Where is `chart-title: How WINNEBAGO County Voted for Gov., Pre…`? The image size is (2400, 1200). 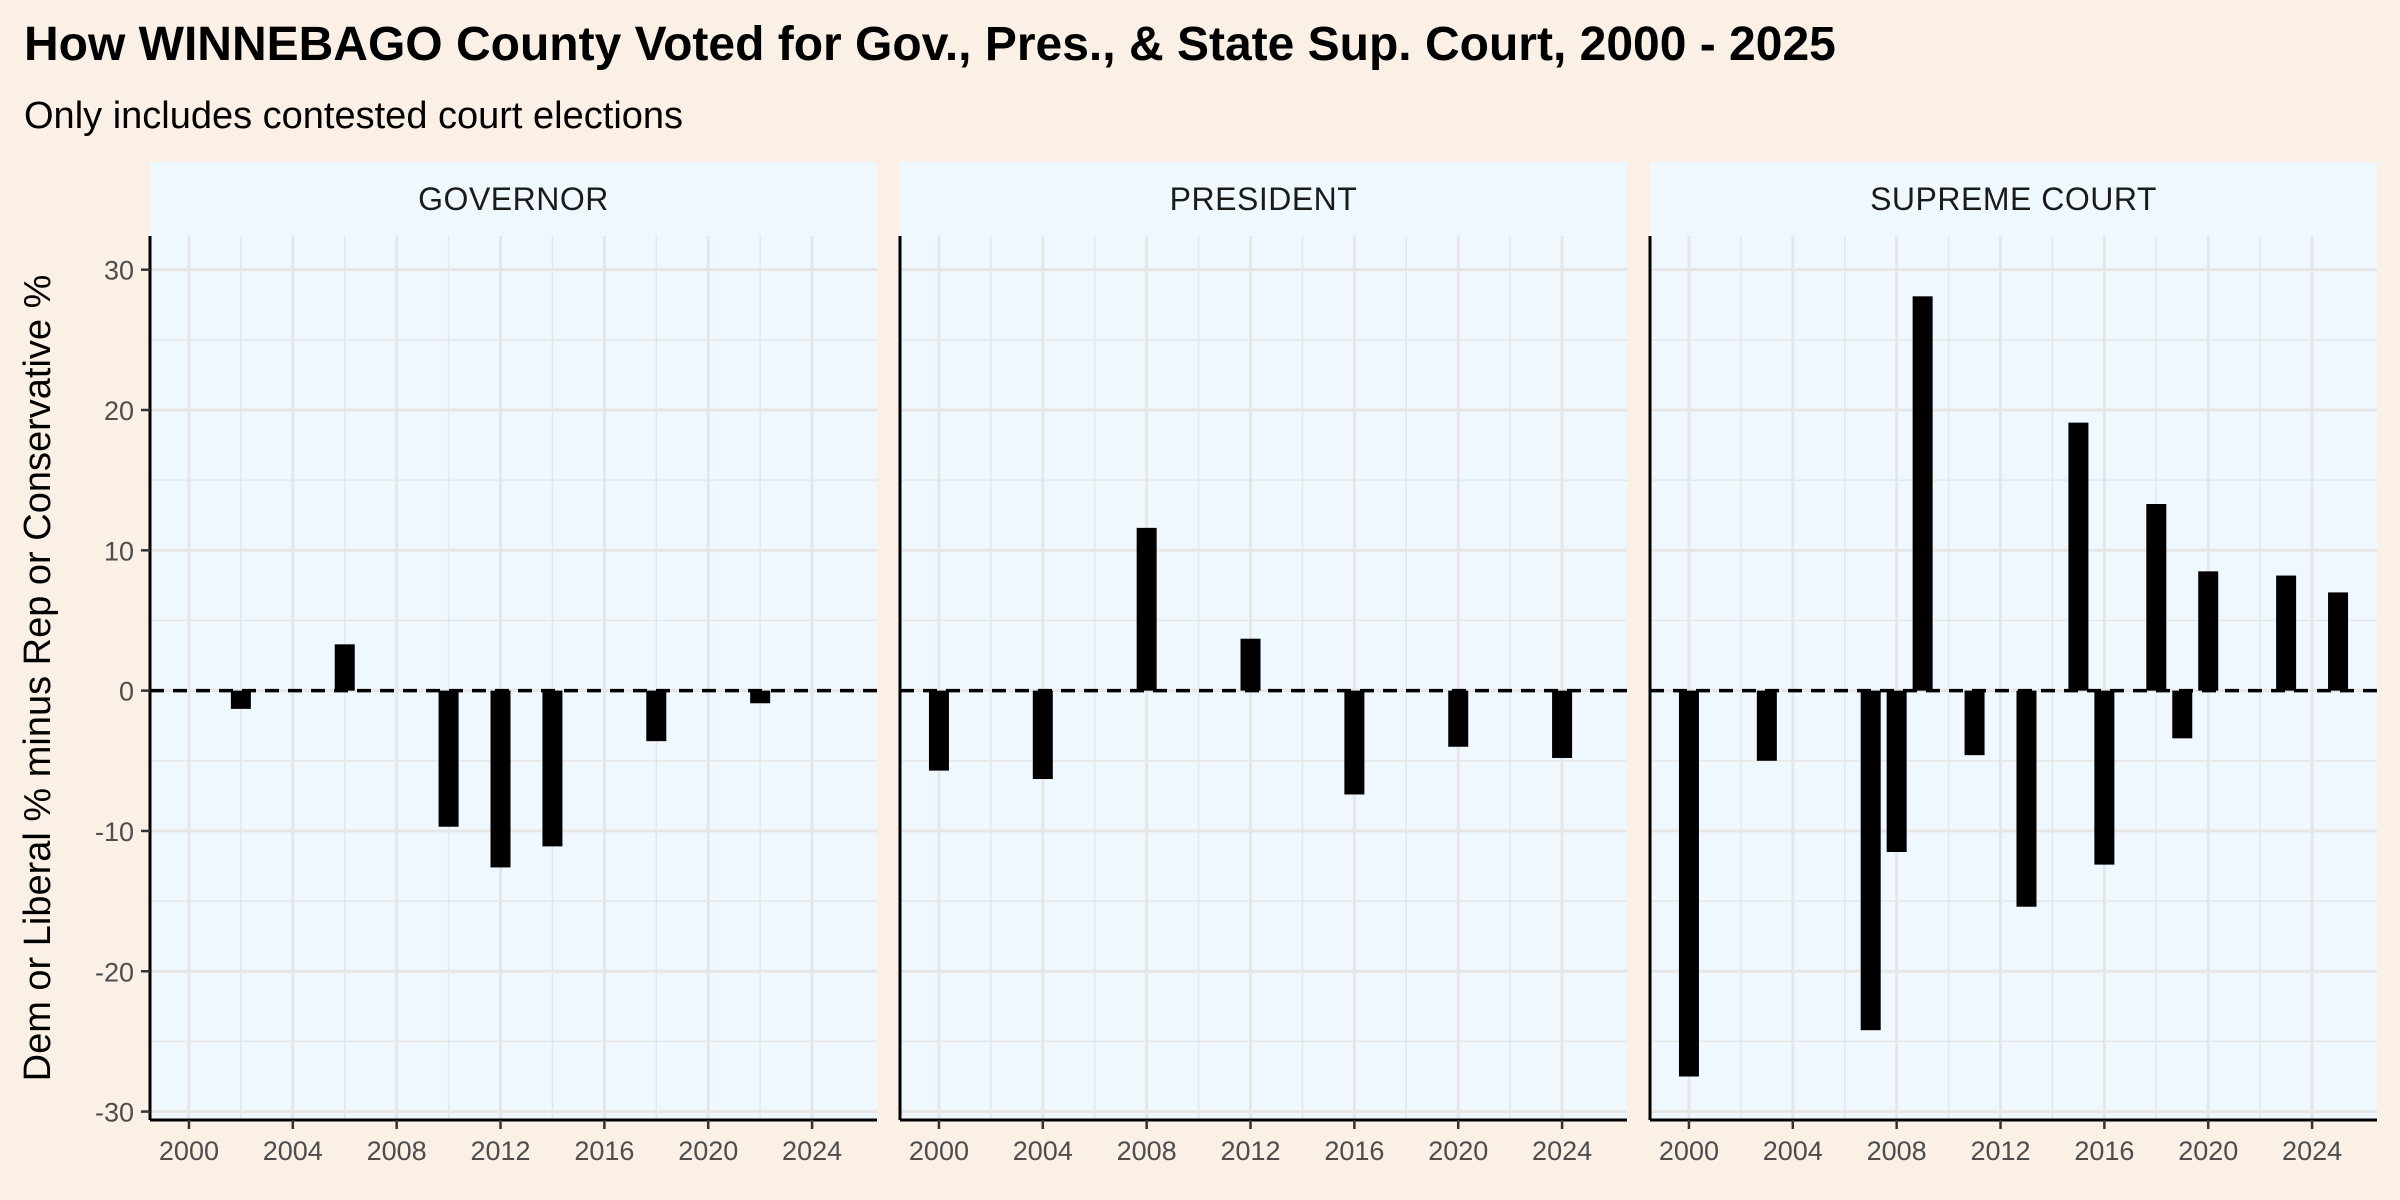 chart-title: How WINNEBAGO County Voted for Gov., Pre… is located at coordinates (930, 44).